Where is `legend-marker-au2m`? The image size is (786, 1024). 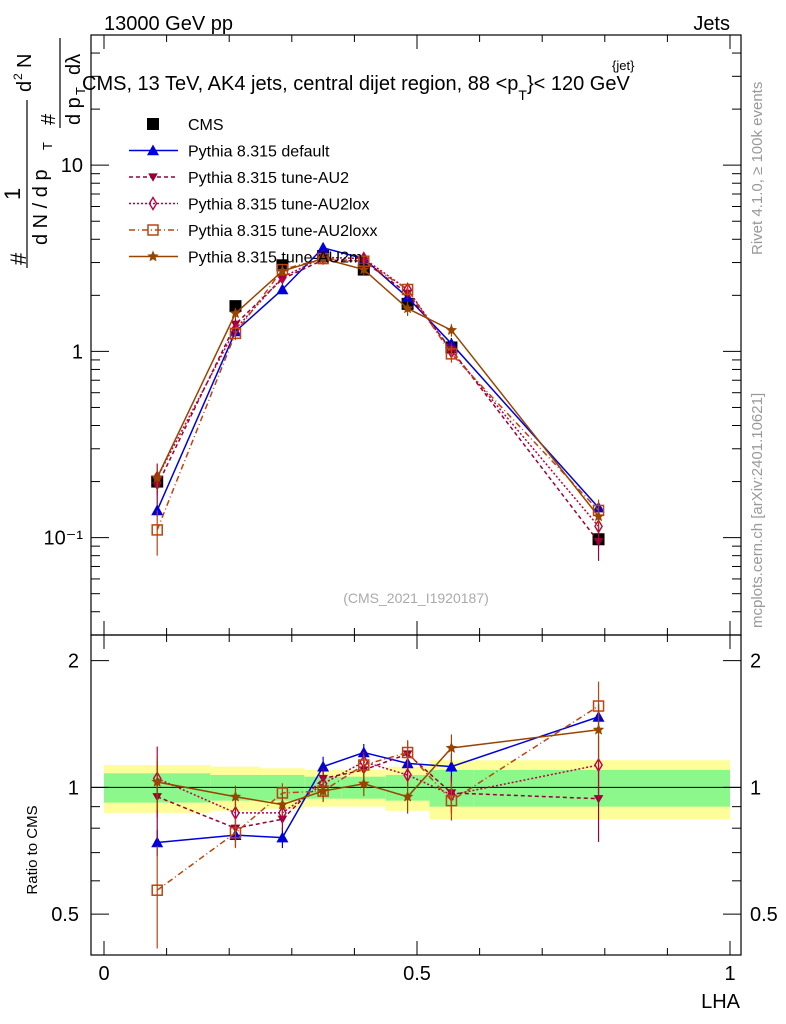 legend-marker-au2m is located at coordinates (153, 256).